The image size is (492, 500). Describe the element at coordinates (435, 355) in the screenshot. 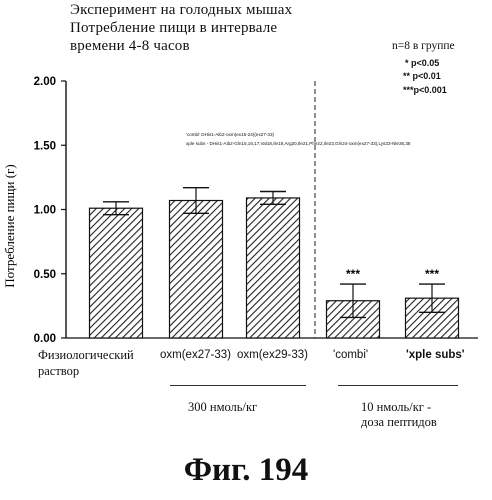

I see `x-label-xple-subs: 'xple subs'` at that location.